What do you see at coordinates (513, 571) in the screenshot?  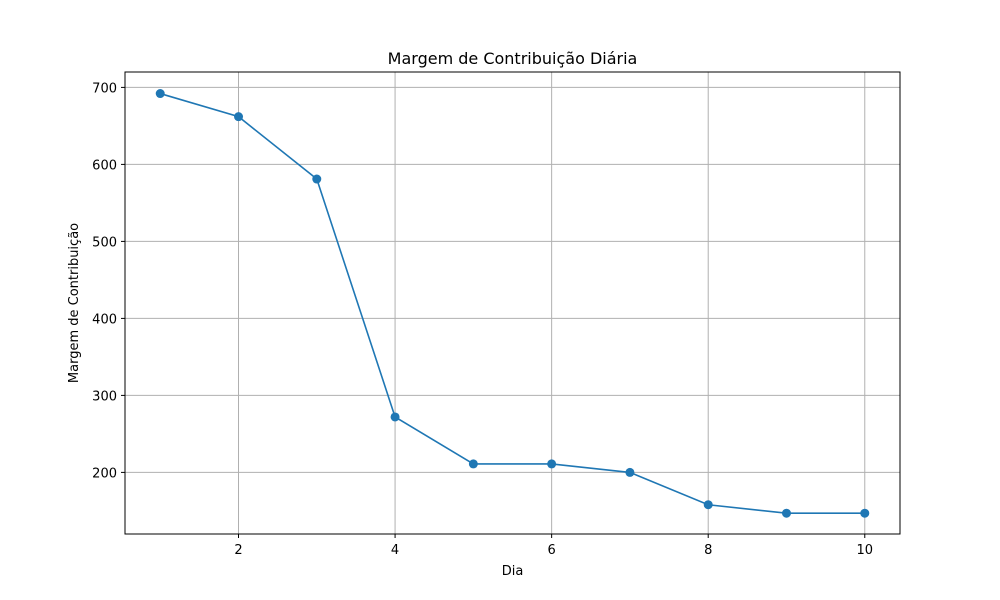 I see `x-axis-label: Dia` at bounding box center [513, 571].